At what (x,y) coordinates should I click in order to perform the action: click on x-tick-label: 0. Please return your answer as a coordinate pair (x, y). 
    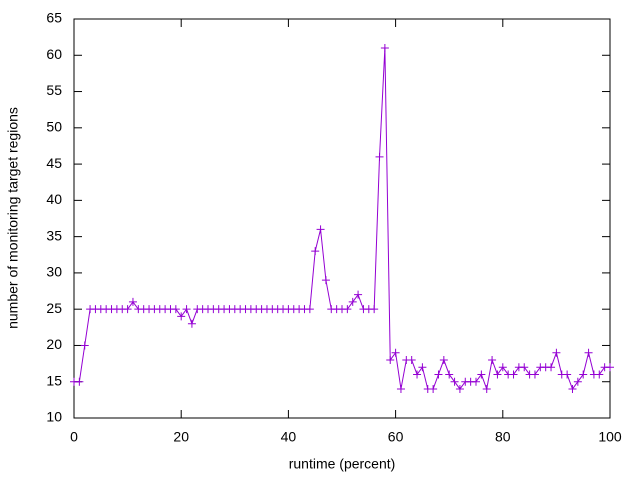
    Looking at the image, I should click on (74, 437).